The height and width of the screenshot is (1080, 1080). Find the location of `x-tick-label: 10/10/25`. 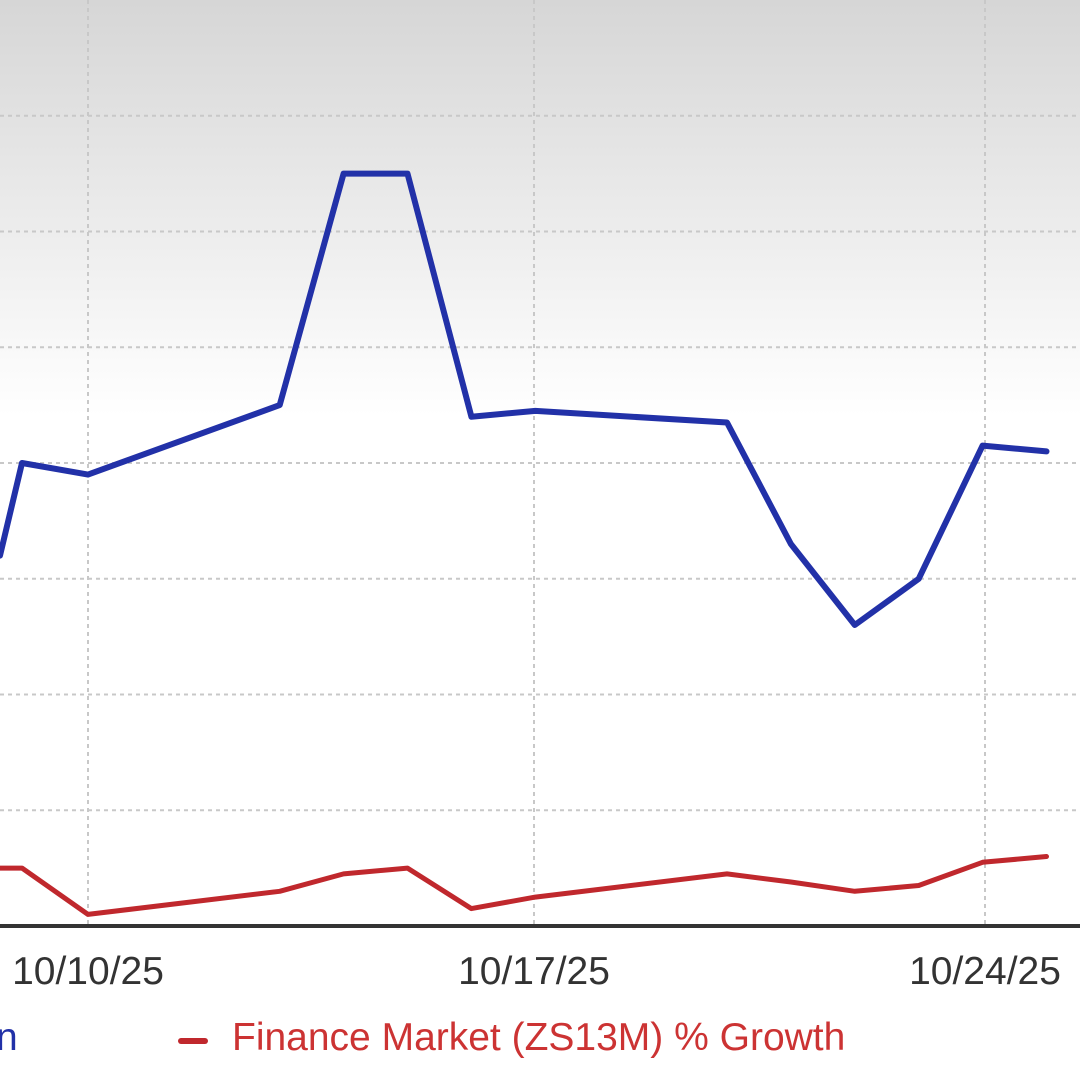

x-tick-label: 10/10/25 is located at coordinates (88, 971).